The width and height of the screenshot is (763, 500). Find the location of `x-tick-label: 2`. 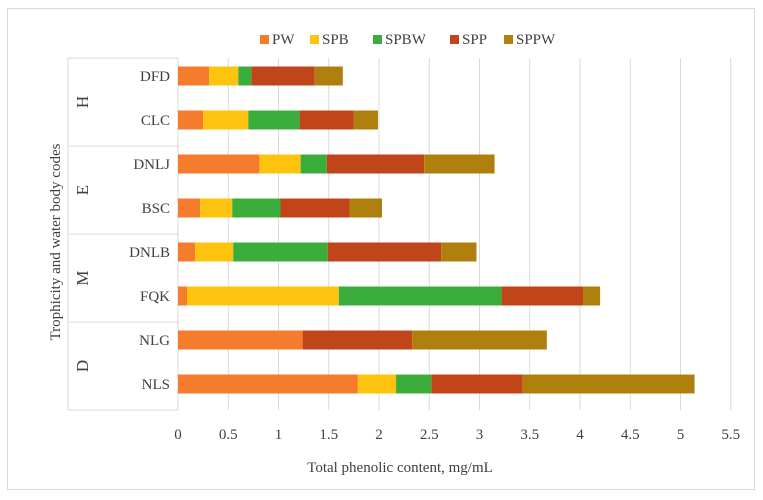

x-tick-label: 2 is located at coordinates (379, 435).